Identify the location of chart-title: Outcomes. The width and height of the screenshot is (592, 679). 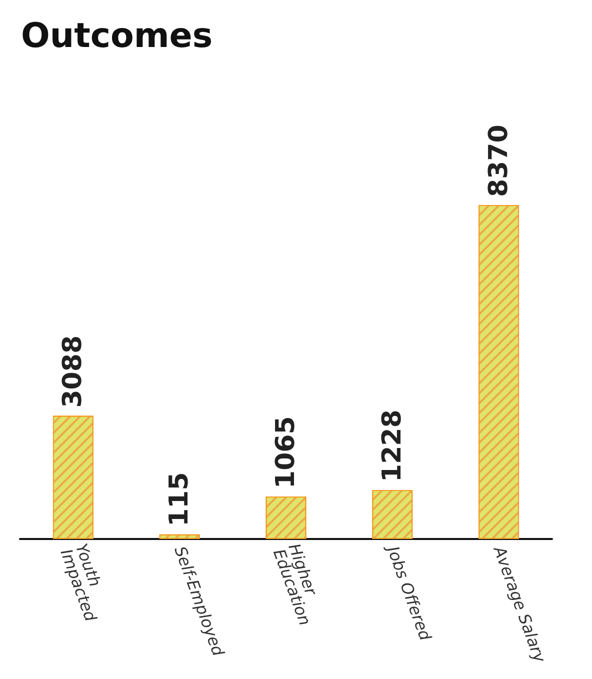
(117, 36).